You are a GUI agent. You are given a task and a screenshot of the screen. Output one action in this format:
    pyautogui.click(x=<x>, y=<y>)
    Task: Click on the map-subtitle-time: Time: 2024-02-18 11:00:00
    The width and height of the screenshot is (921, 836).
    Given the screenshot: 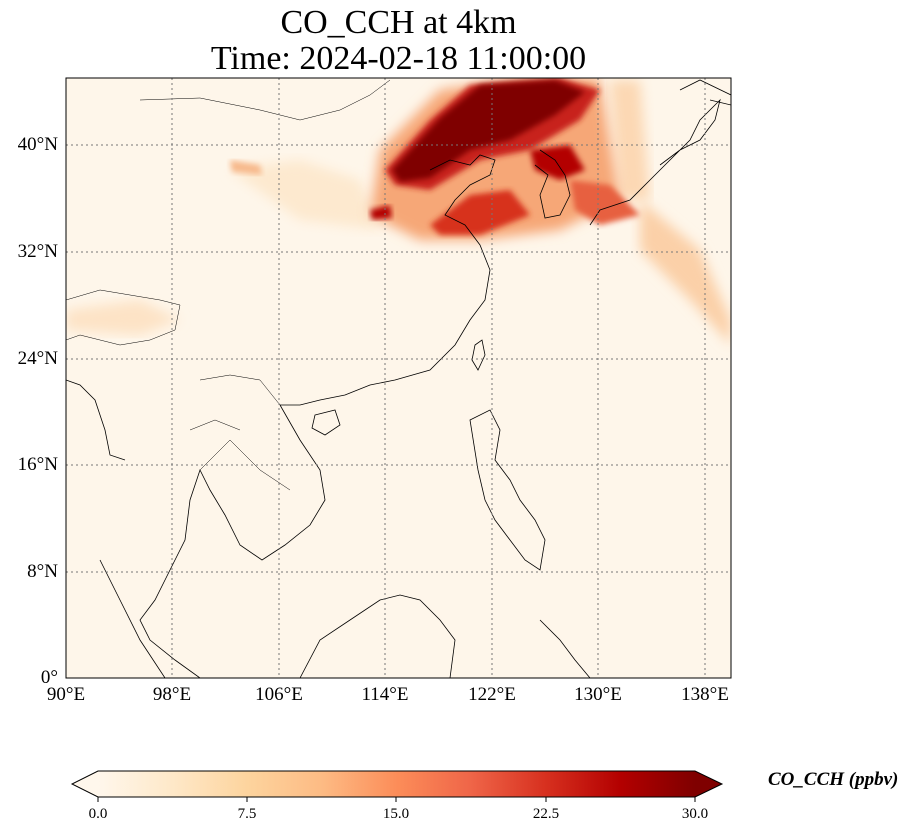 What is the action you would take?
    pyautogui.click(x=398, y=58)
    